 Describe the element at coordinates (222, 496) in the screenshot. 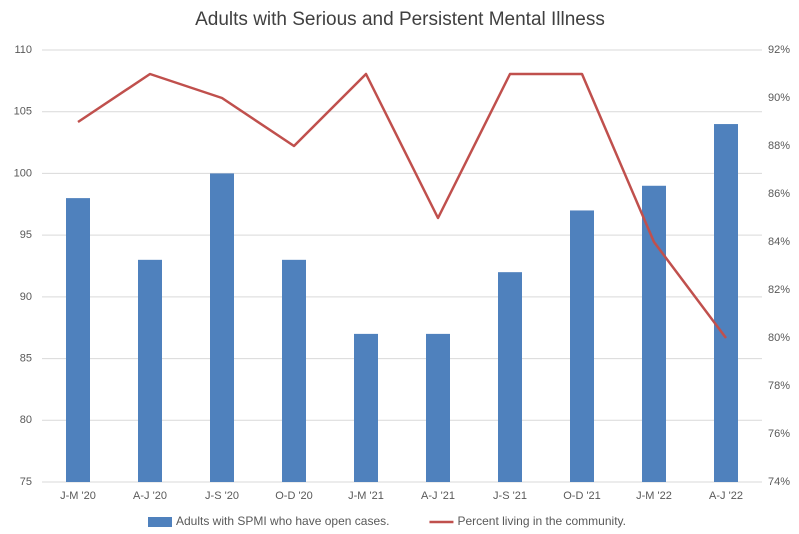

I see `x-tick-label: J-S '20` at that location.